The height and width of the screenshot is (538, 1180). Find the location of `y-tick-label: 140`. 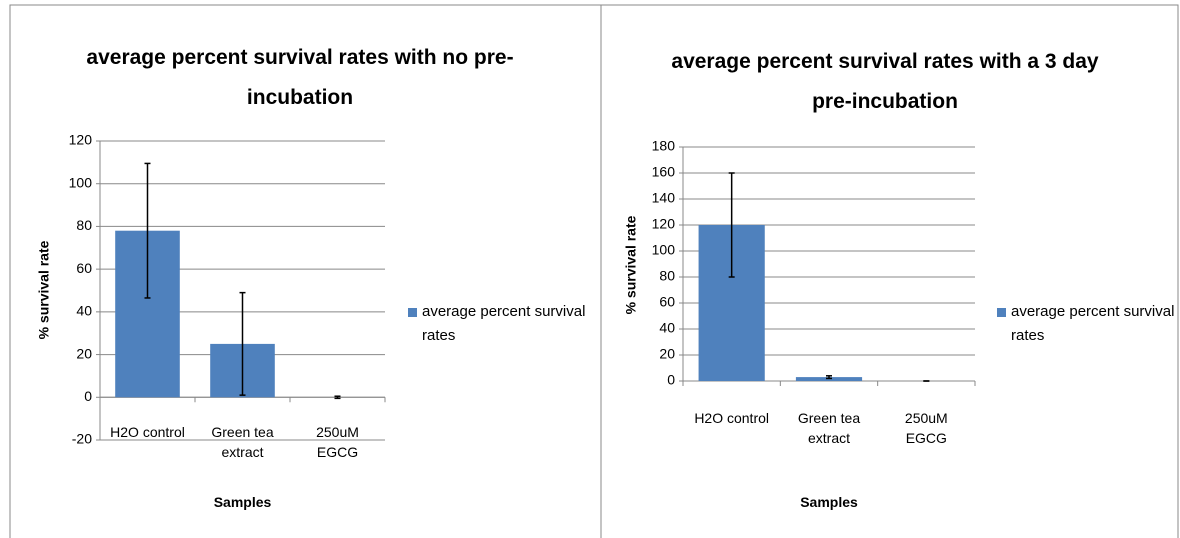

y-tick-label: 140 is located at coordinates (664, 198).